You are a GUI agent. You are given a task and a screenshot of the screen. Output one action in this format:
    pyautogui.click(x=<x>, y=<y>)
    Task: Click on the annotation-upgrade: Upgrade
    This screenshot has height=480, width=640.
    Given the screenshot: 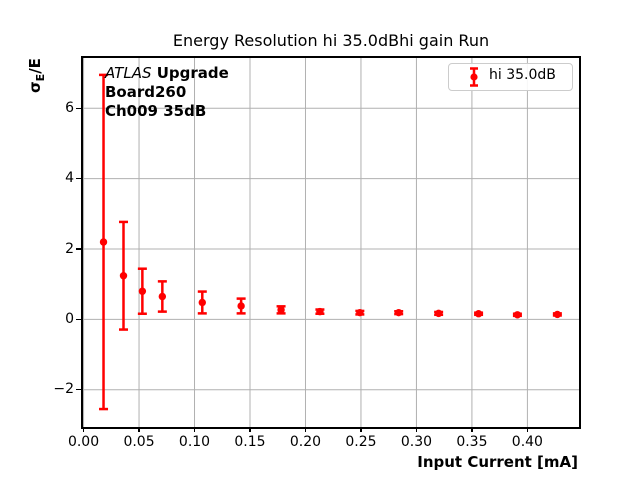 What is the action you would take?
    pyautogui.click(x=190, y=73)
    